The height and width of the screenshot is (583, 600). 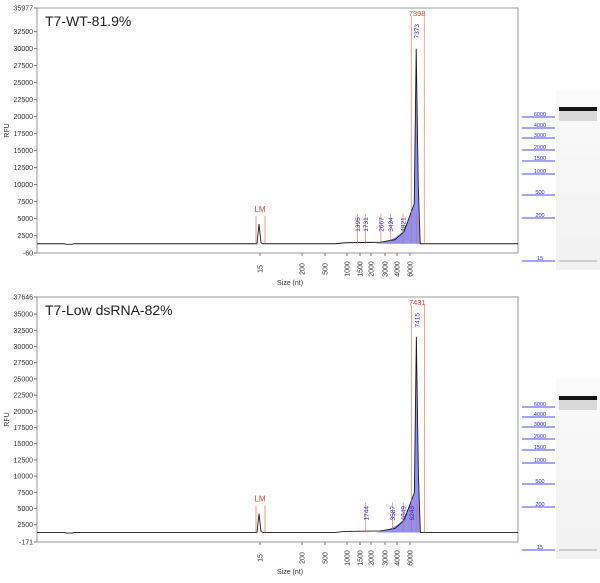 What do you see at coordinates (358, 224) in the screenshot?
I see `peak-label: 1395` at bounding box center [358, 224].